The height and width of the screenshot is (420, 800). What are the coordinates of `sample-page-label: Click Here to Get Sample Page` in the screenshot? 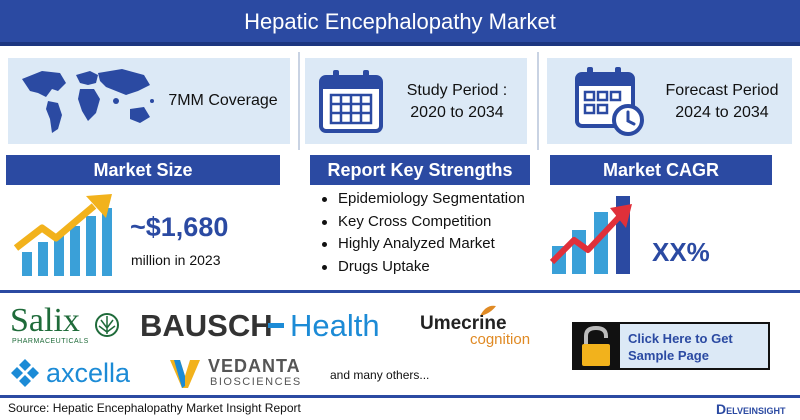 It's located at (680, 347).